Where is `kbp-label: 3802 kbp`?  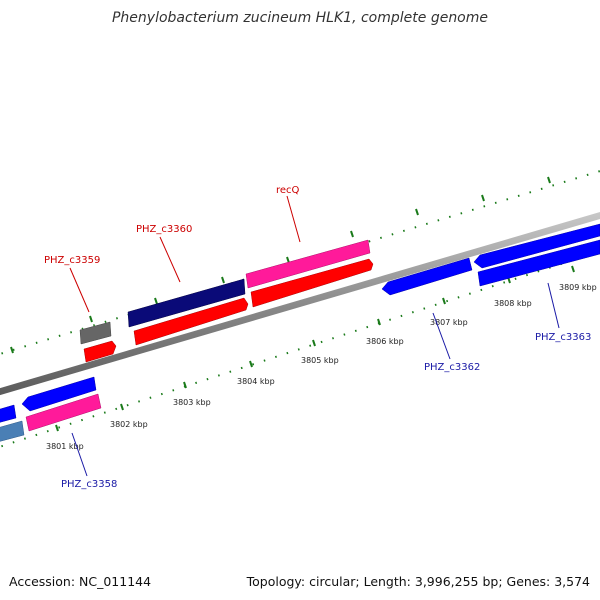 kbp-label: 3802 kbp is located at coordinates (129, 424).